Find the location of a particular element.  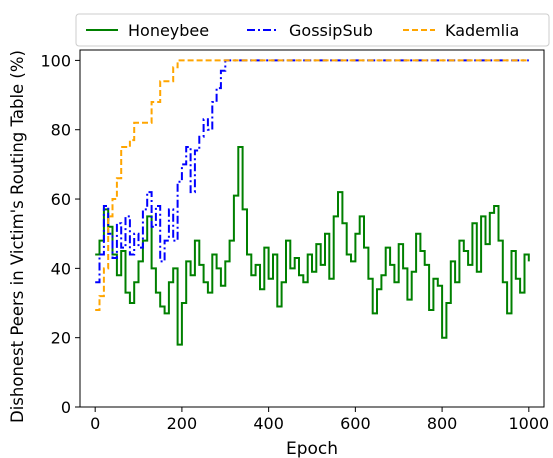

x-tick-label: 200 is located at coordinates (182, 423).